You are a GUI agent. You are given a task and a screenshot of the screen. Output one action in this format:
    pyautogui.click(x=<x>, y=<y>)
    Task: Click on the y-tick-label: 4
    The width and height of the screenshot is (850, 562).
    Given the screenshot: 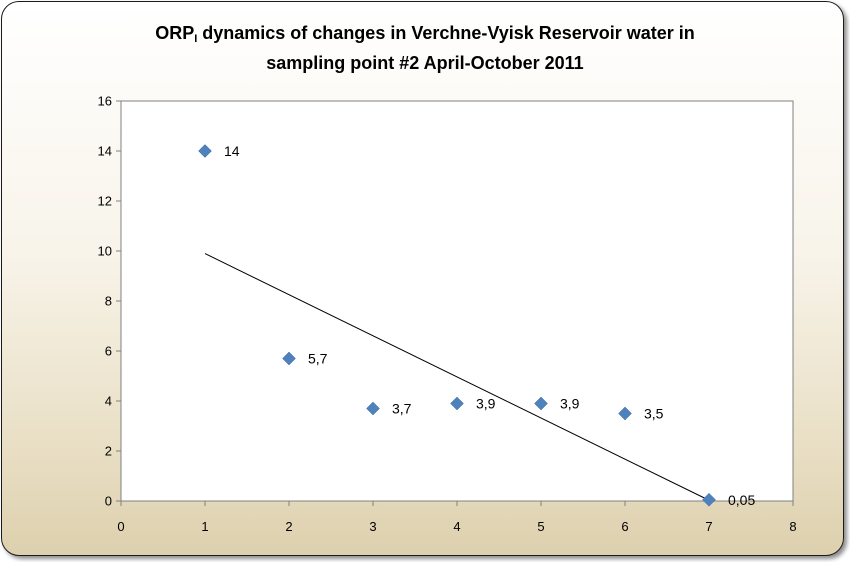 What is the action you would take?
    pyautogui.click(x=108, y=401)
    